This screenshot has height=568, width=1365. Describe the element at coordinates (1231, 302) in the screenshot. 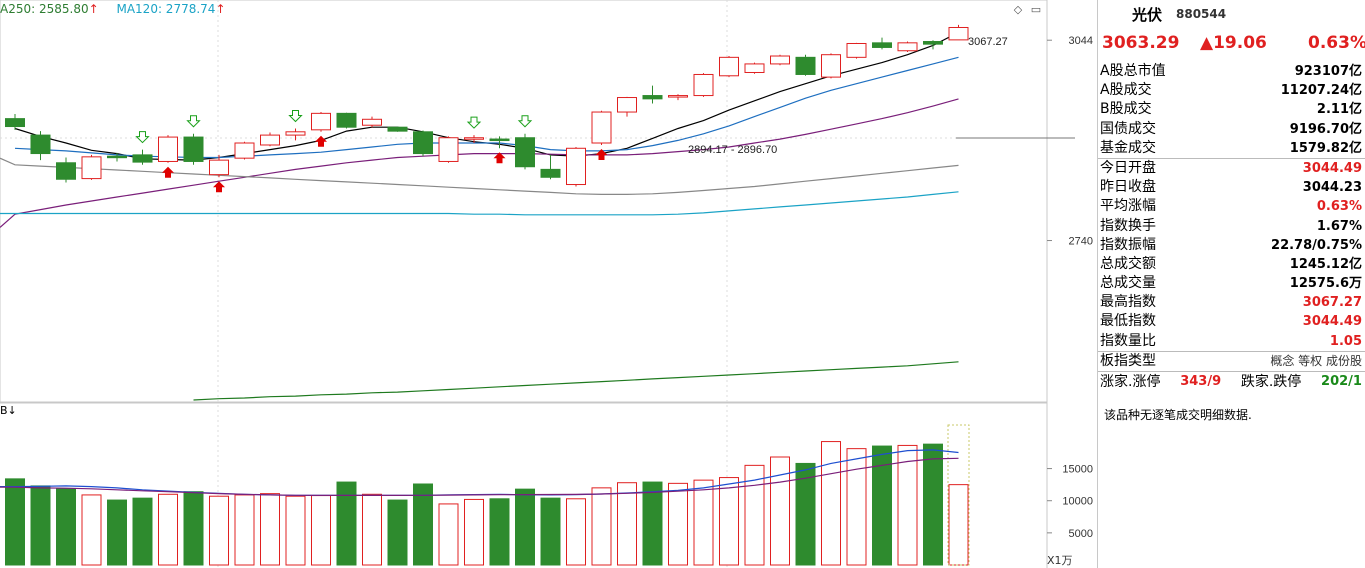

I see `stat-row: 最高指数 3067.27` at that location.